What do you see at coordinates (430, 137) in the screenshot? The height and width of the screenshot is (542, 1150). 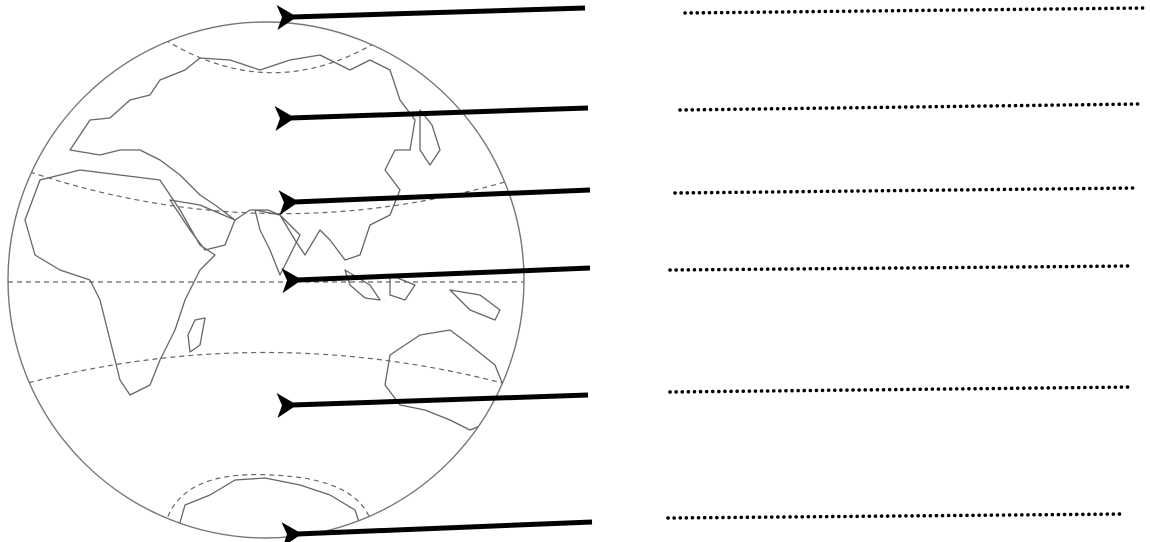 I see `japan` at bounding box center [430, 137].